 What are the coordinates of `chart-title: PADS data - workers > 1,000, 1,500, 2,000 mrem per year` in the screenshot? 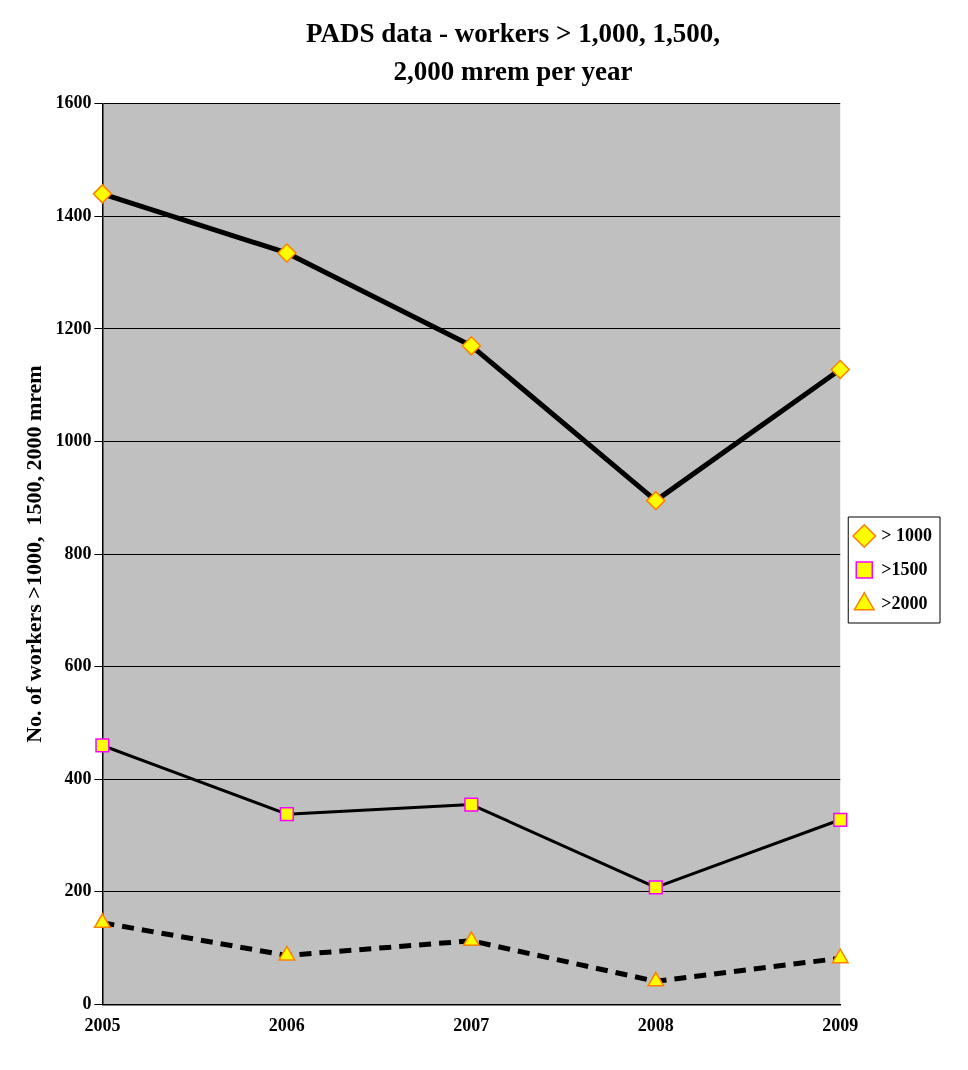 It's located at (513, 52).